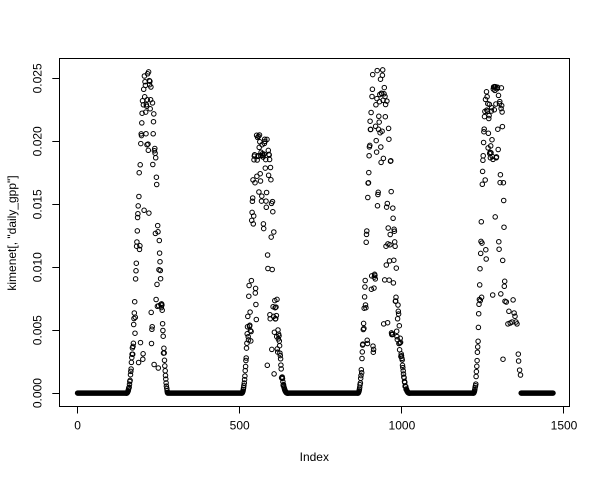  Describe the element at coordinates (240, 425) in the screenshot. I see `svg-text: 500` at that location.